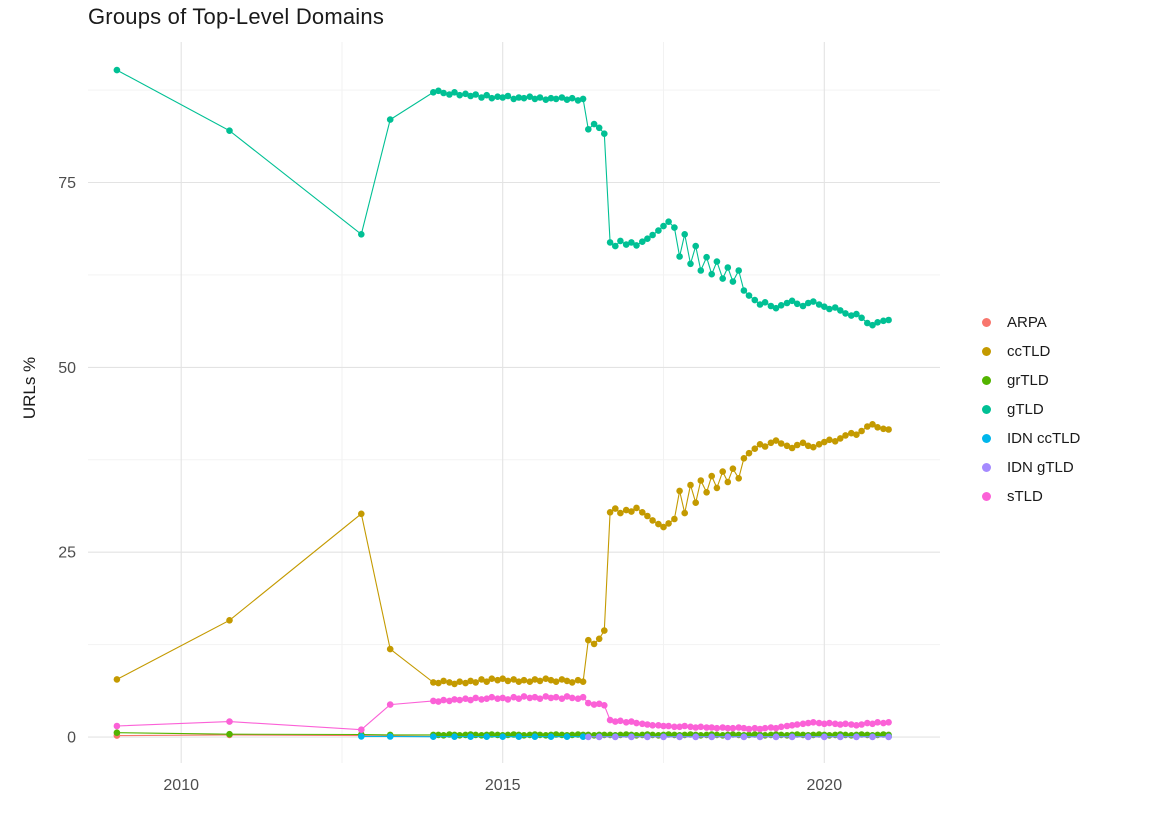 This screenshot has width=1164, height=827. Describe the element at coordinates (986, 322) in the screenshot. I see `legend-key-icon` at that location.